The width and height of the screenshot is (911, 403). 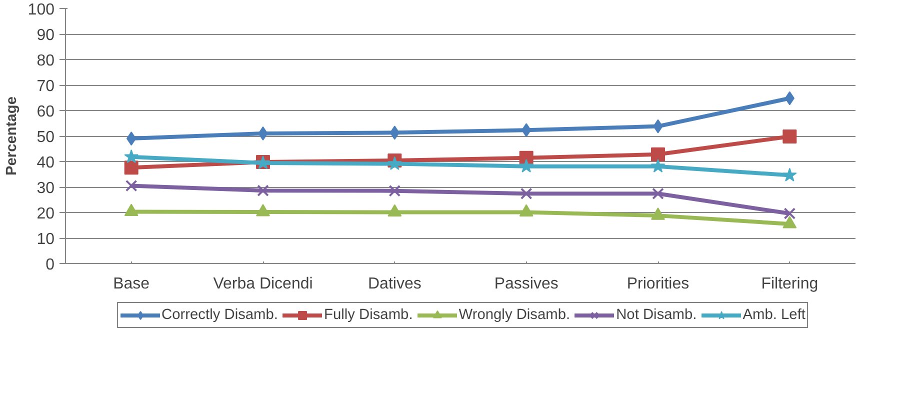 What do you see at coordinates (45, 214) in the screenshot?
I see `y-tick-label: 20` at bounding box center [45, 214].